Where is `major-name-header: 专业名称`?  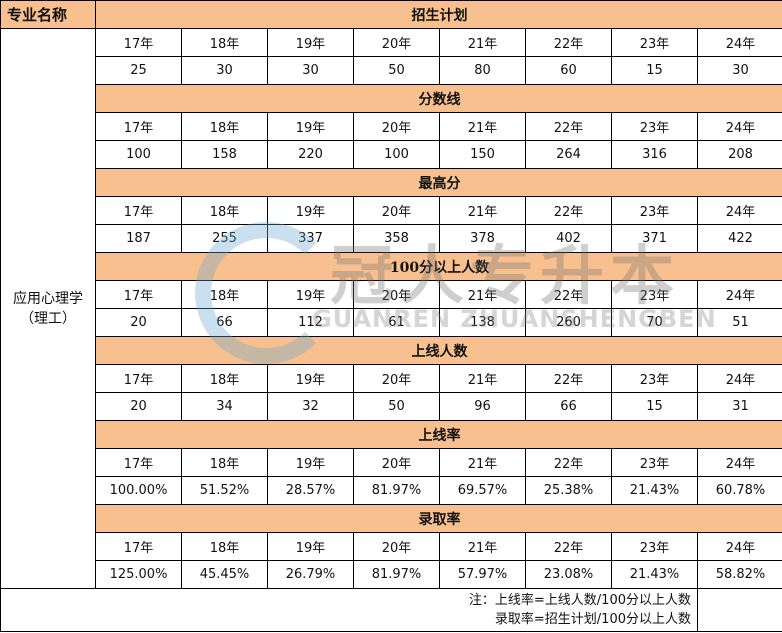
major-name-header: 专业名称 is located at coordinates (48, 14).